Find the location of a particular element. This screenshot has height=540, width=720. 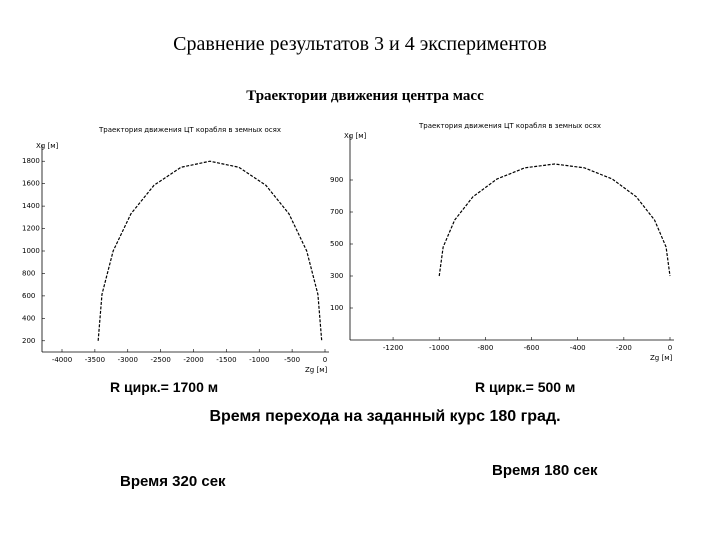

y-tick-label: 1800 is located at coordinates (31, 161).